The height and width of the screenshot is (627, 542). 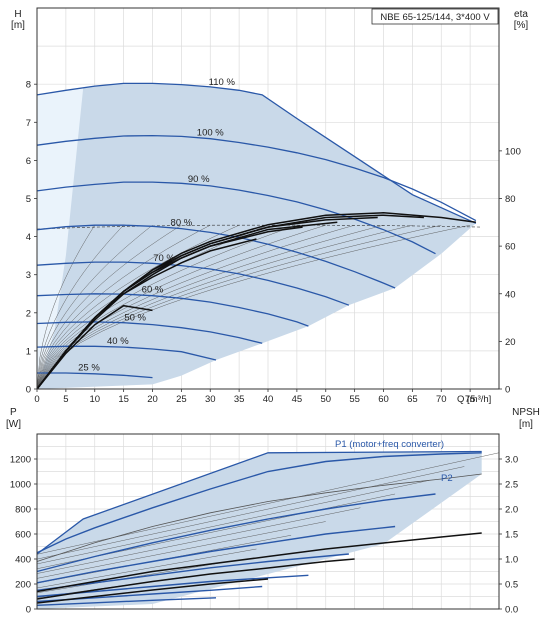 I want to click on x-tick-label: 40, so click(x=268, y=399).